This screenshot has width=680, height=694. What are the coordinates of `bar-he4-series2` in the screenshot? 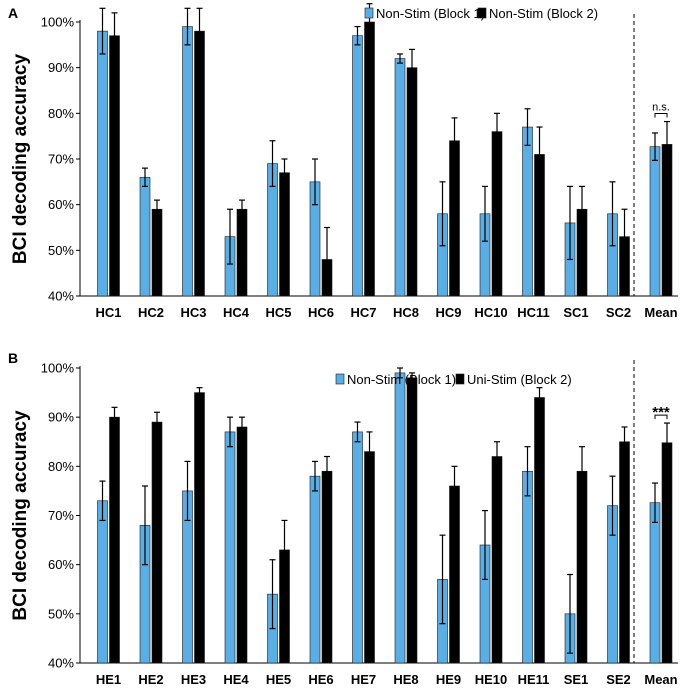 It's located at (242, 545).